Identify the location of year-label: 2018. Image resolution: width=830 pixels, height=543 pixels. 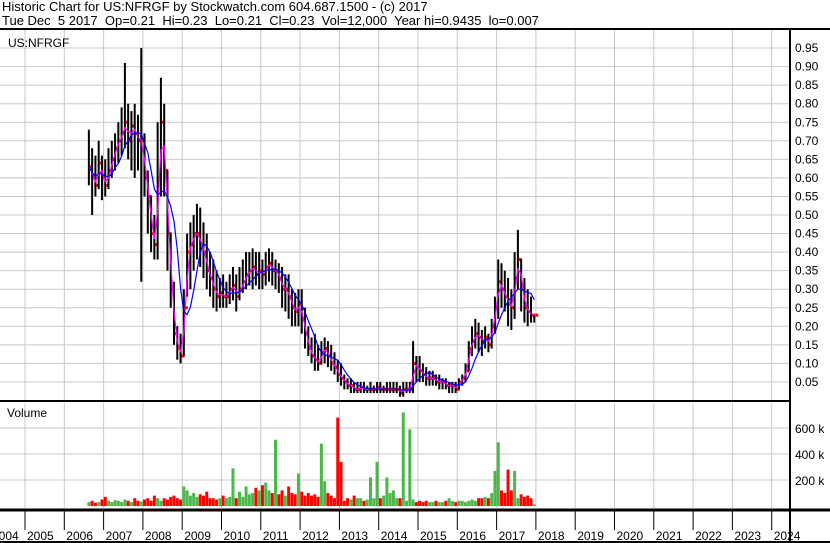
(551, 536).